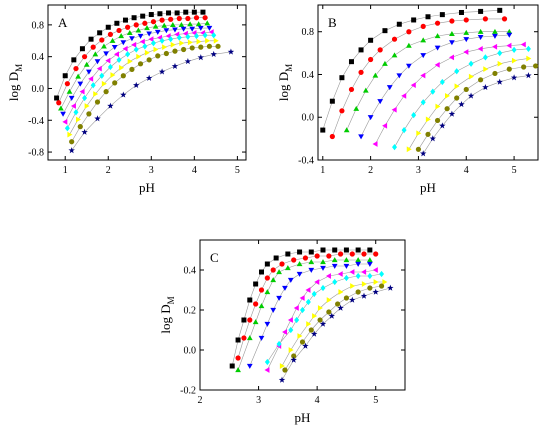 The image size is (550, 428). I want to click on panel-b-series-9-point, so click(432, 138).